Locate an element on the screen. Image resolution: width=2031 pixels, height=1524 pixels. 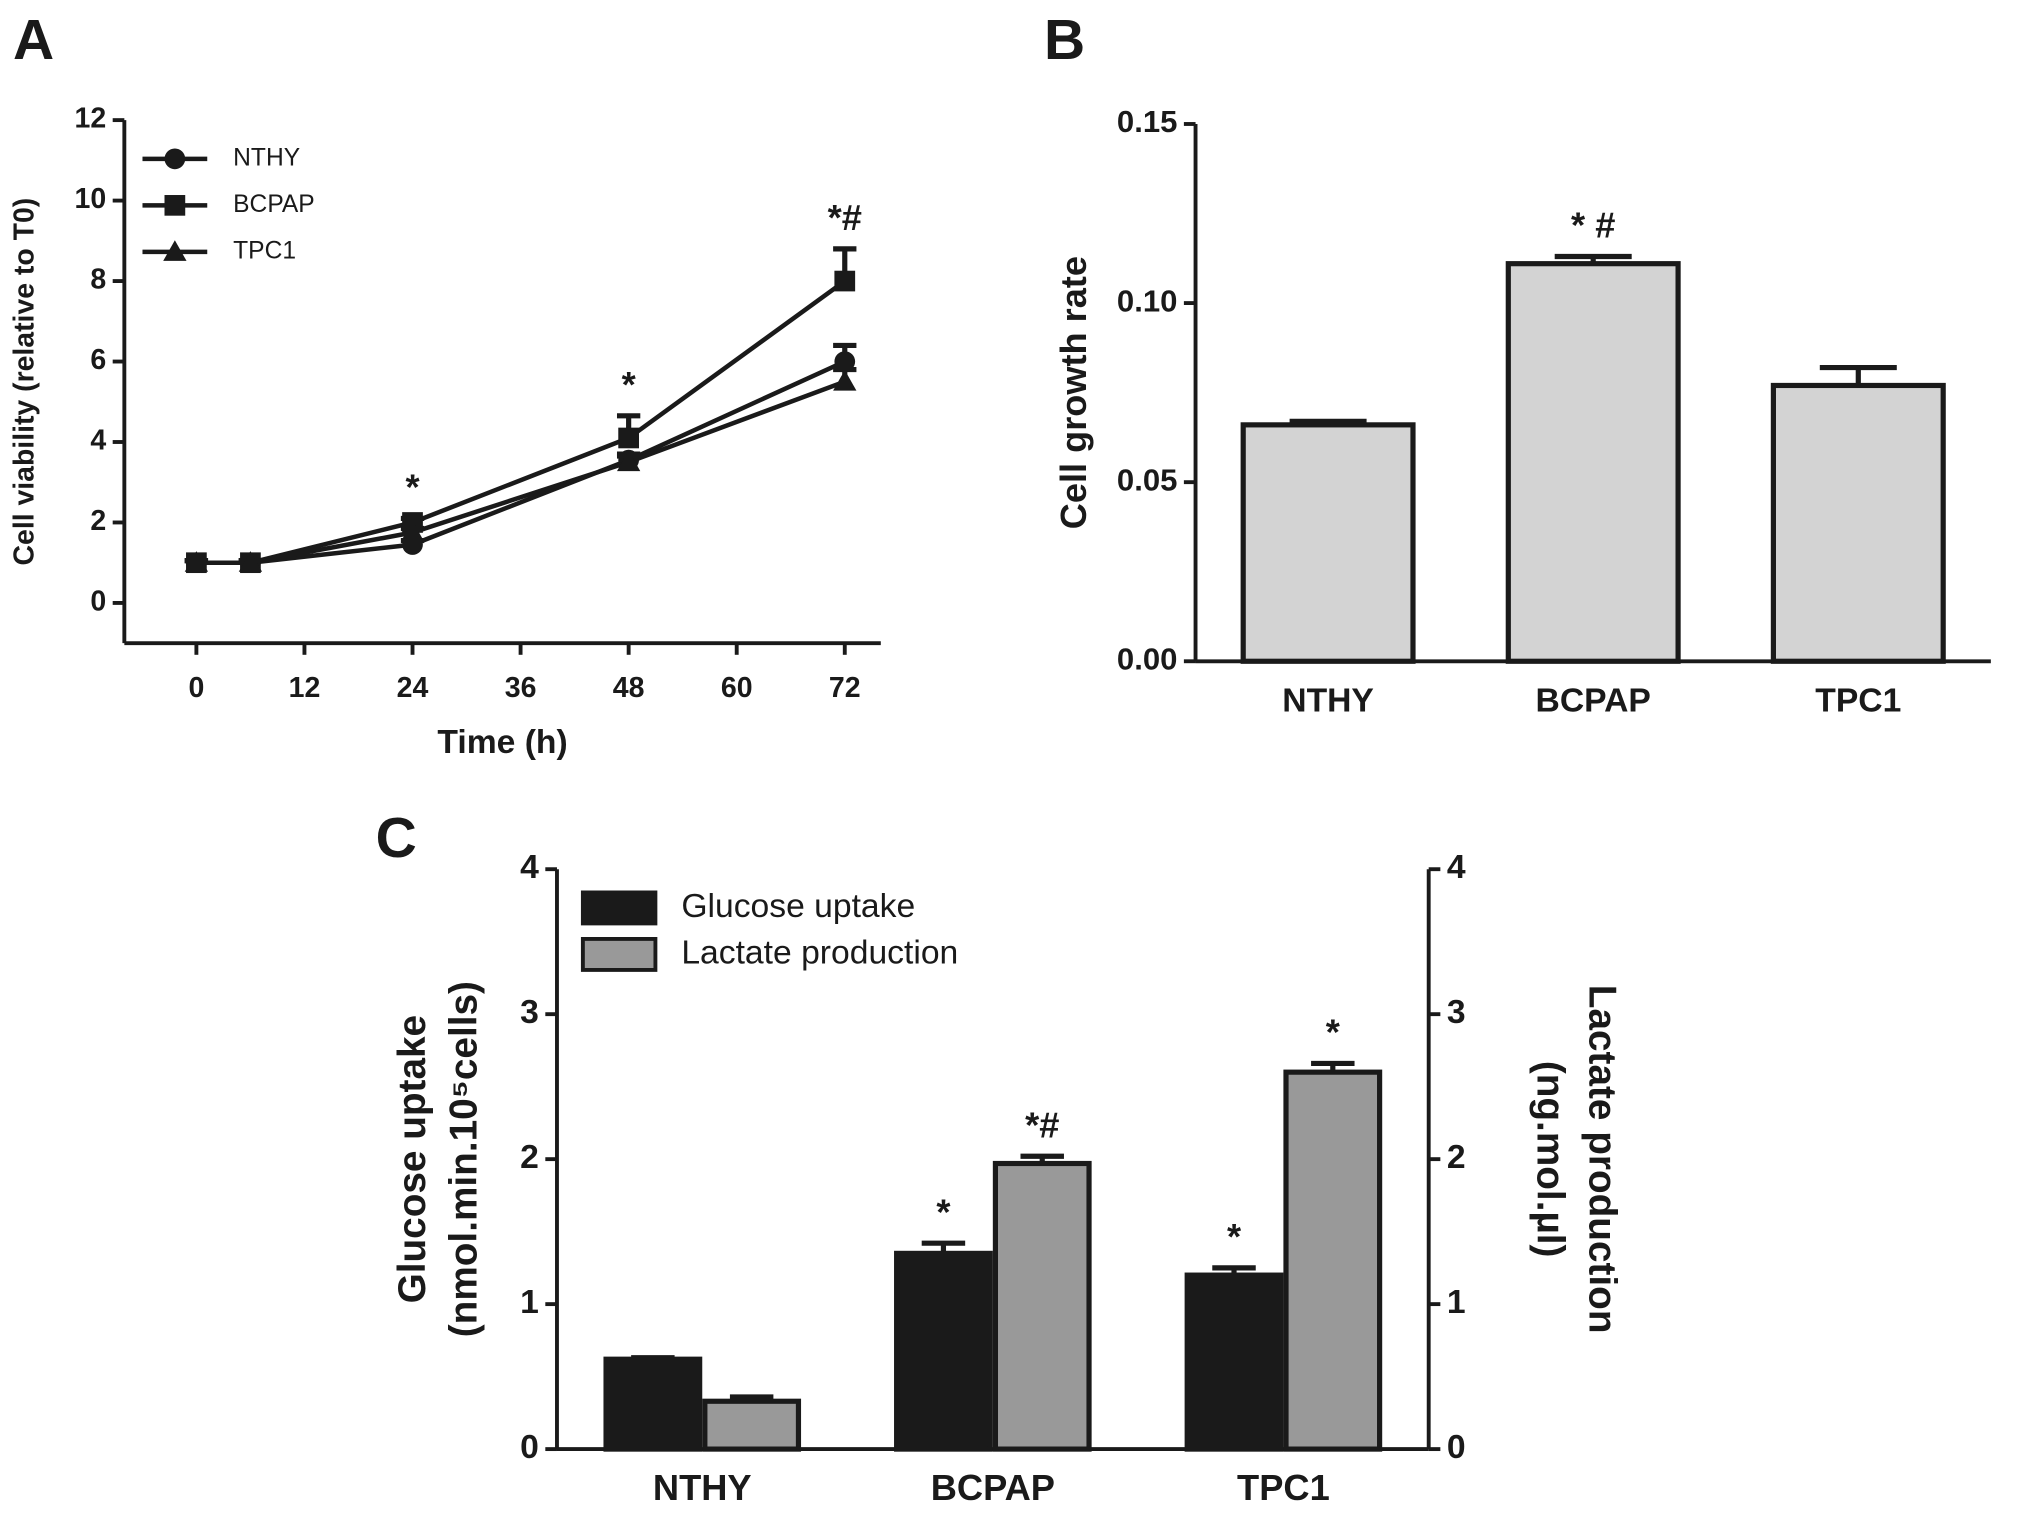
y2-tick-label: 4 is located at coordinates (1456, 867).